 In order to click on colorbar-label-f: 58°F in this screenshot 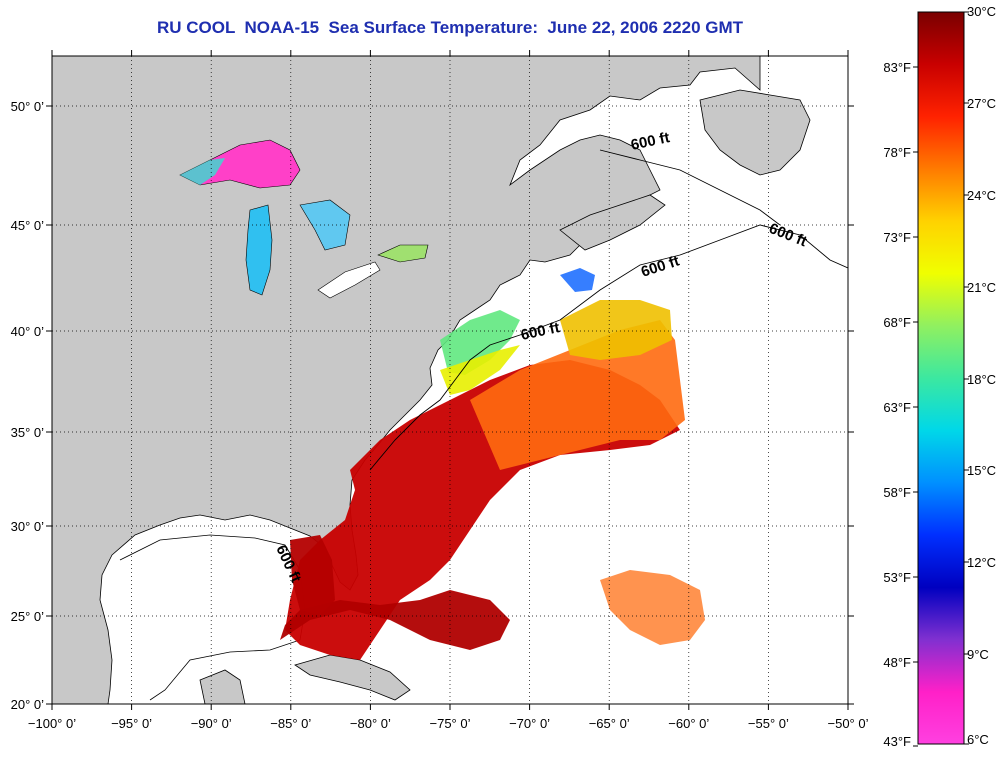, I will do `click(897, 492)`.